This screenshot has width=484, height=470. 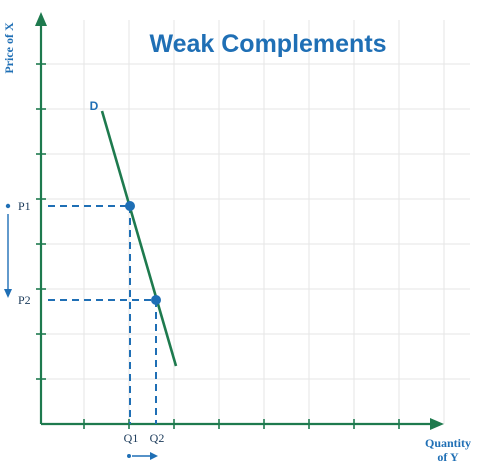 I want to click on q2-label: Q2, so click(x=157, y=438).